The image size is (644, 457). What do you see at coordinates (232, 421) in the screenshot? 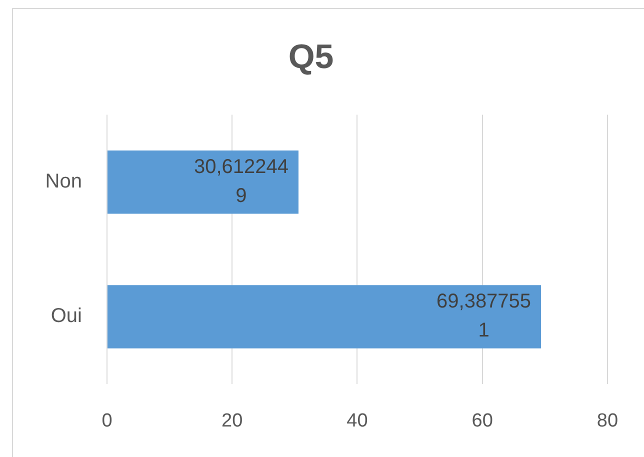
I see `x-tick-label: 20` at bounding box center [232, 421].